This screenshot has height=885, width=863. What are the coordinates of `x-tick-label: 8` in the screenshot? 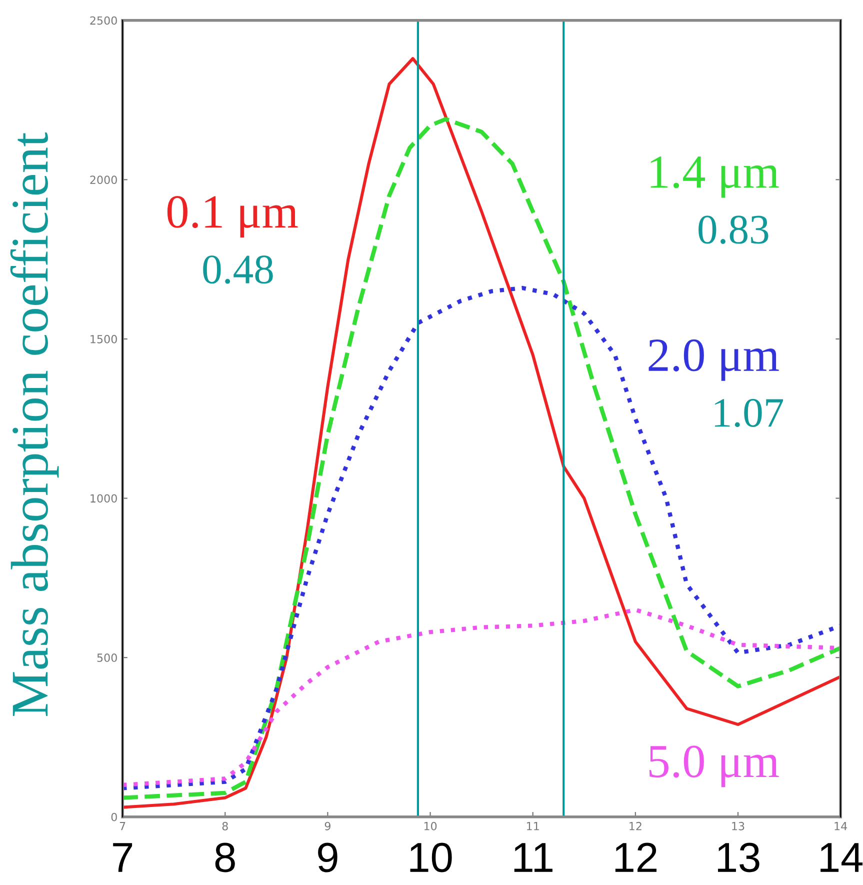 It's located at (225, 826).